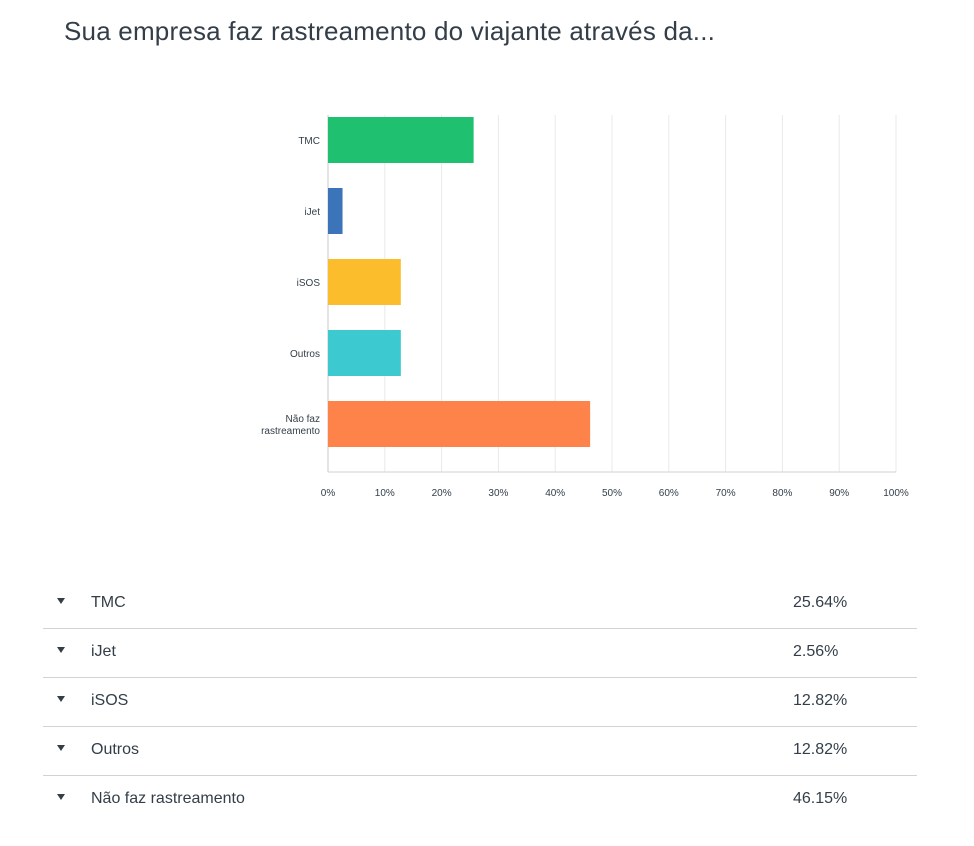 This screenshot has height=846, width=974. Describe the element at coordinates (816, 651) in the screenshot. I see `row-value: 2.56%` at that location.